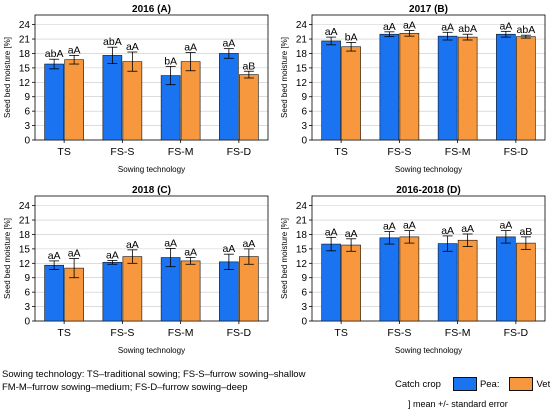 The image size is (550, 413). What do you see at coordinates (476, 384) in the screenshot?
I see `legend-item-pea: Pea:` at bounding box center [476, 384].